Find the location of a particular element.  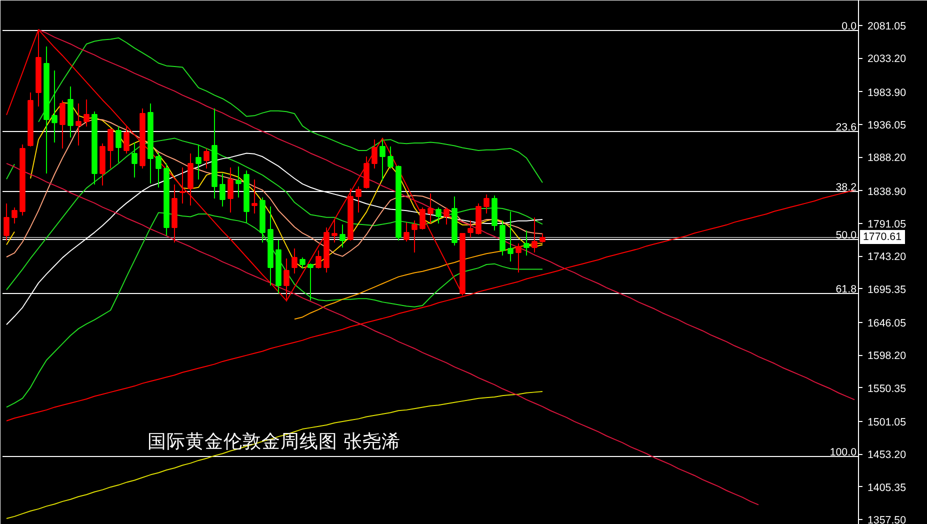

annotation: 61.8 is located at coordinates (846, 290).